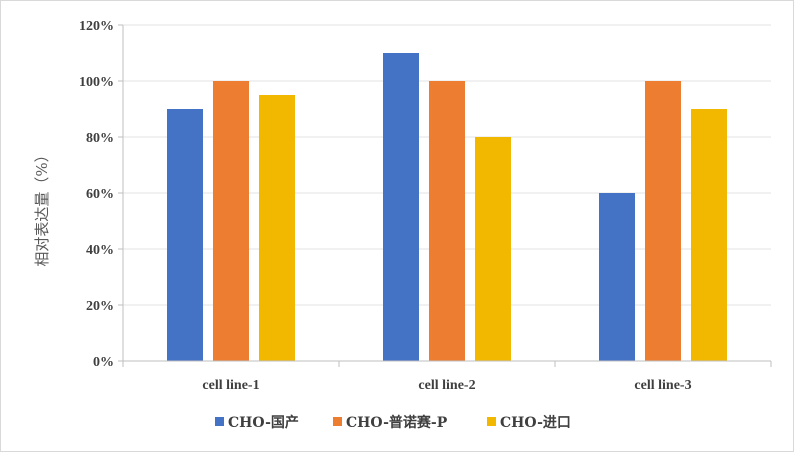  What do you see at coordinates (230, 385) in the screenshot?
I see `x-tick-label: cell line-1` at bounding box center [230, 385].